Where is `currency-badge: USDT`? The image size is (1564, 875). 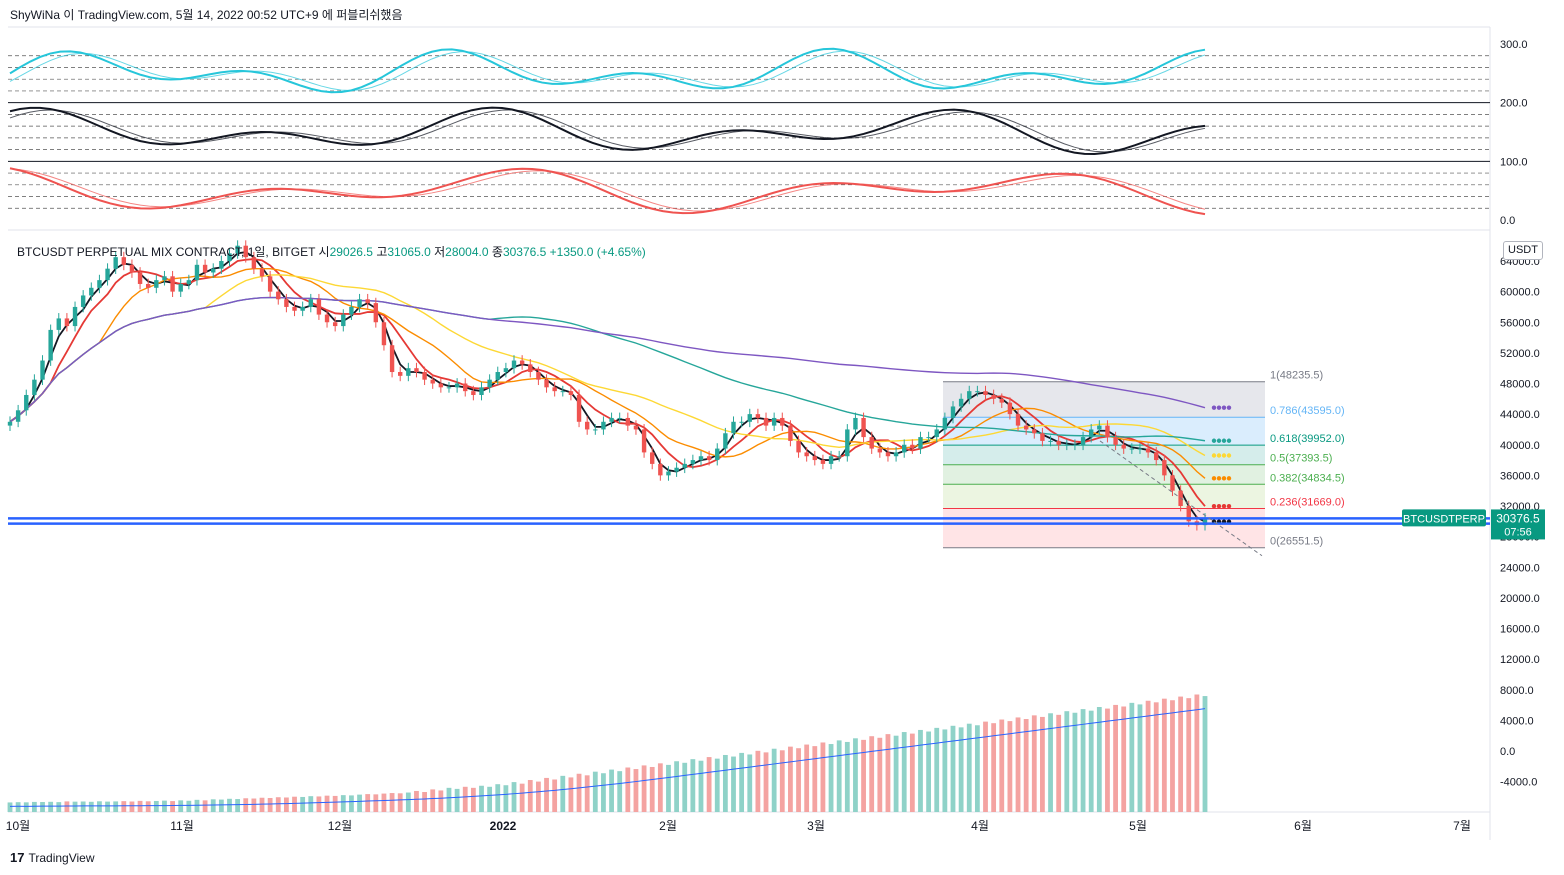 currency-badge: USDT is located at coordinates (1523, 250).